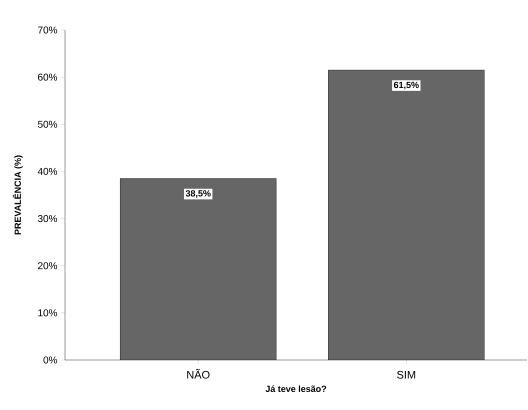 This screenshot has height=410, width=528. Describe the element at coordinates (48, 30) in the screenshot. I see `y-tick-label: 70%` at that location.